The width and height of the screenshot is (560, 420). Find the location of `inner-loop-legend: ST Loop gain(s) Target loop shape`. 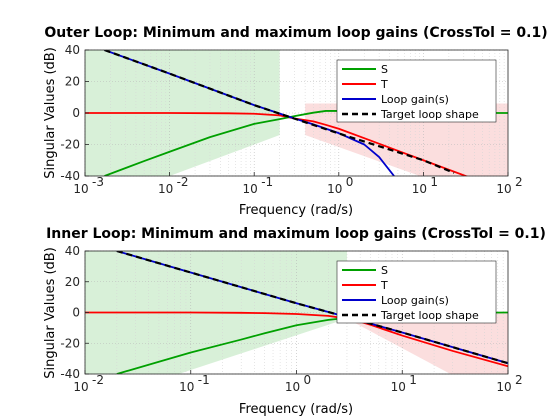

inner-loop-legend: ST Loop gain(s) Target loop shape is located at coordinates (416, 292).